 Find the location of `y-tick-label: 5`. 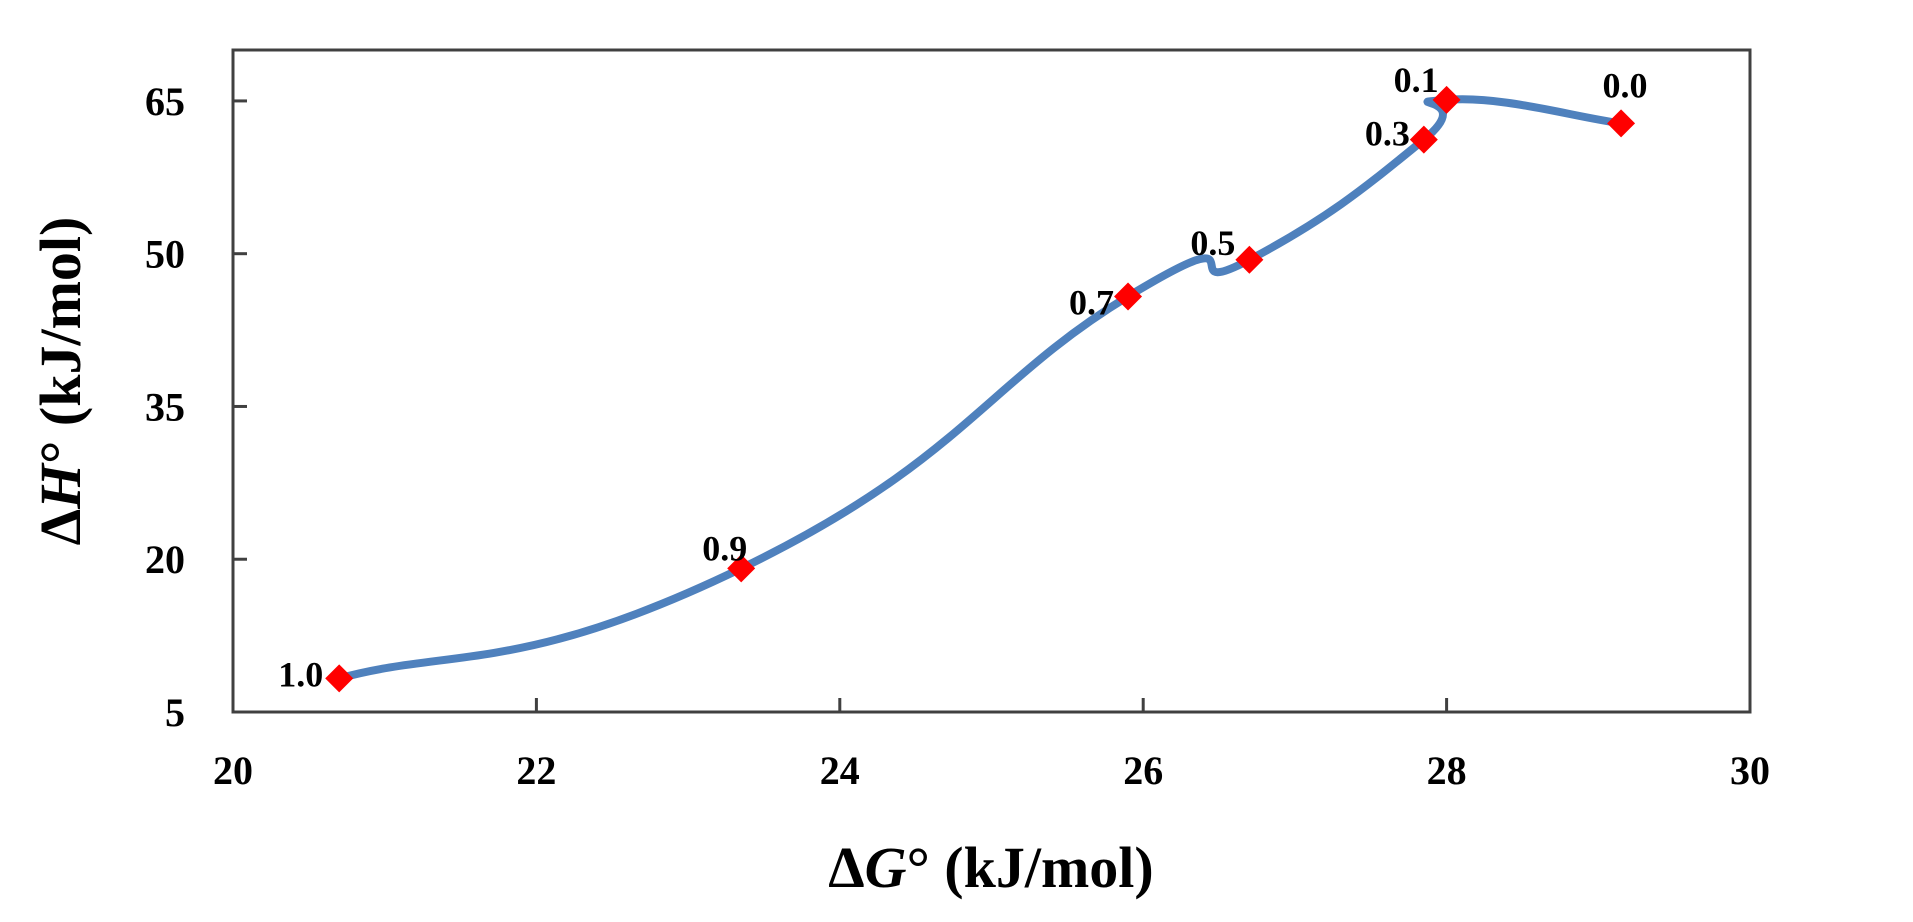

y-tick-label: 5 is located at coordinates (175, 712).